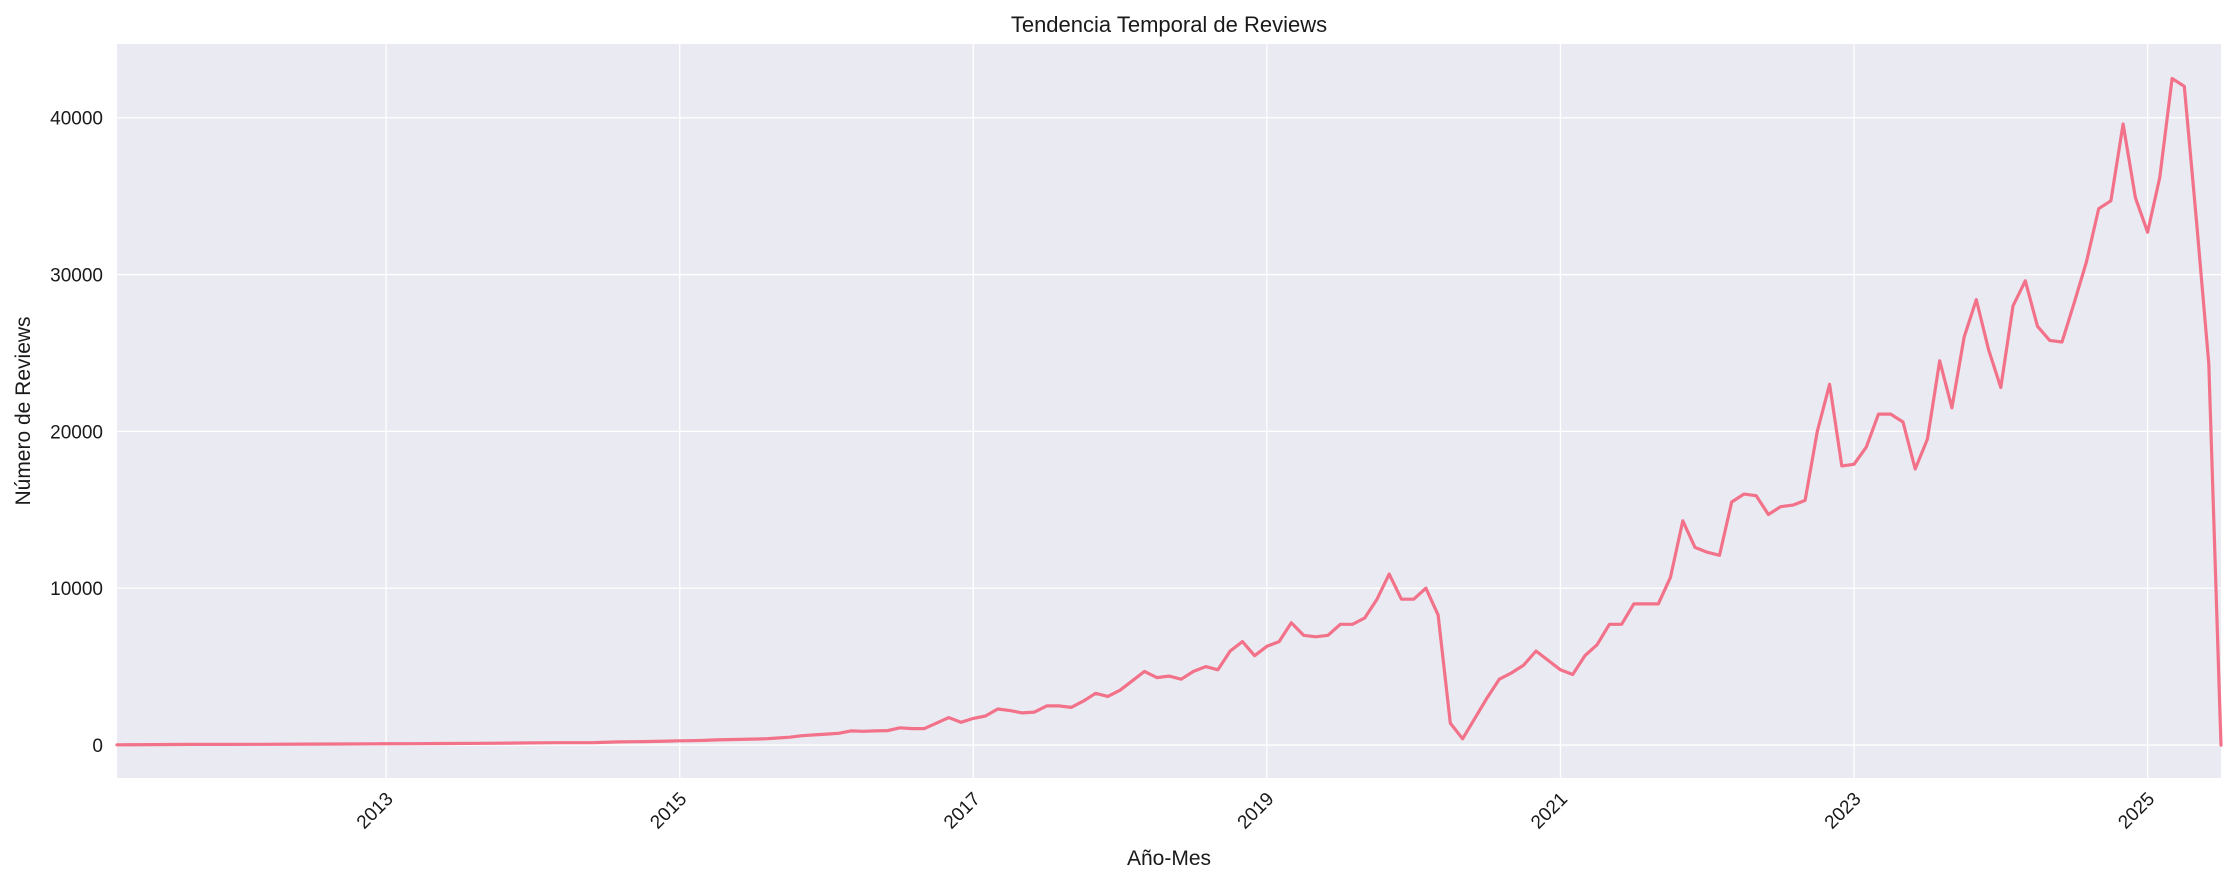 The width and height of the screenshot is (2234, 882). Describe the element at coordinates (2136, 811) in the screenshot. I see `x-tick-label: 2025` at that location.